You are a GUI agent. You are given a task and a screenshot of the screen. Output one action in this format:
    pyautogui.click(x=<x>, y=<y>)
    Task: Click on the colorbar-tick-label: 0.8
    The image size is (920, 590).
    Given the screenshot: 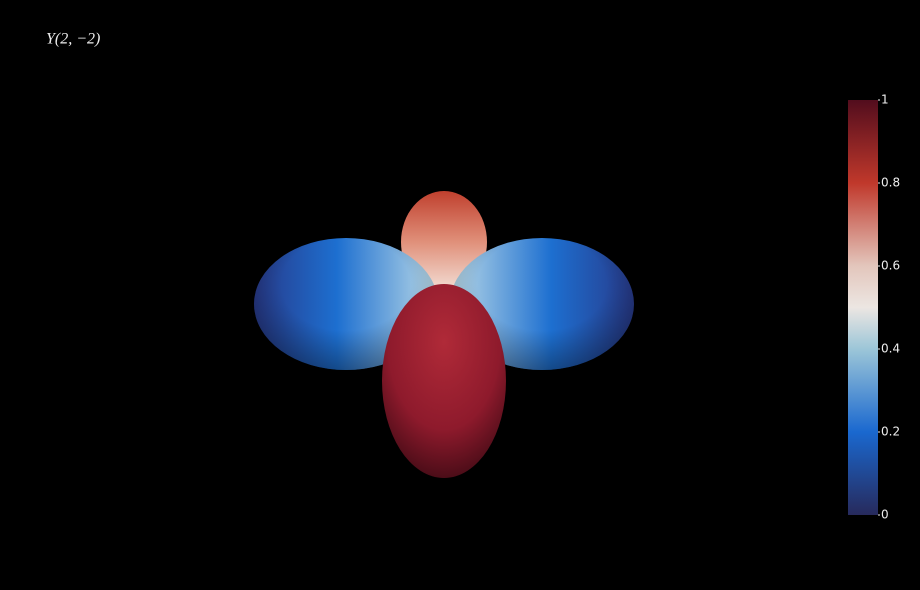 What is the action you would take?
    pyautogui.click(x=890, y=183)
    